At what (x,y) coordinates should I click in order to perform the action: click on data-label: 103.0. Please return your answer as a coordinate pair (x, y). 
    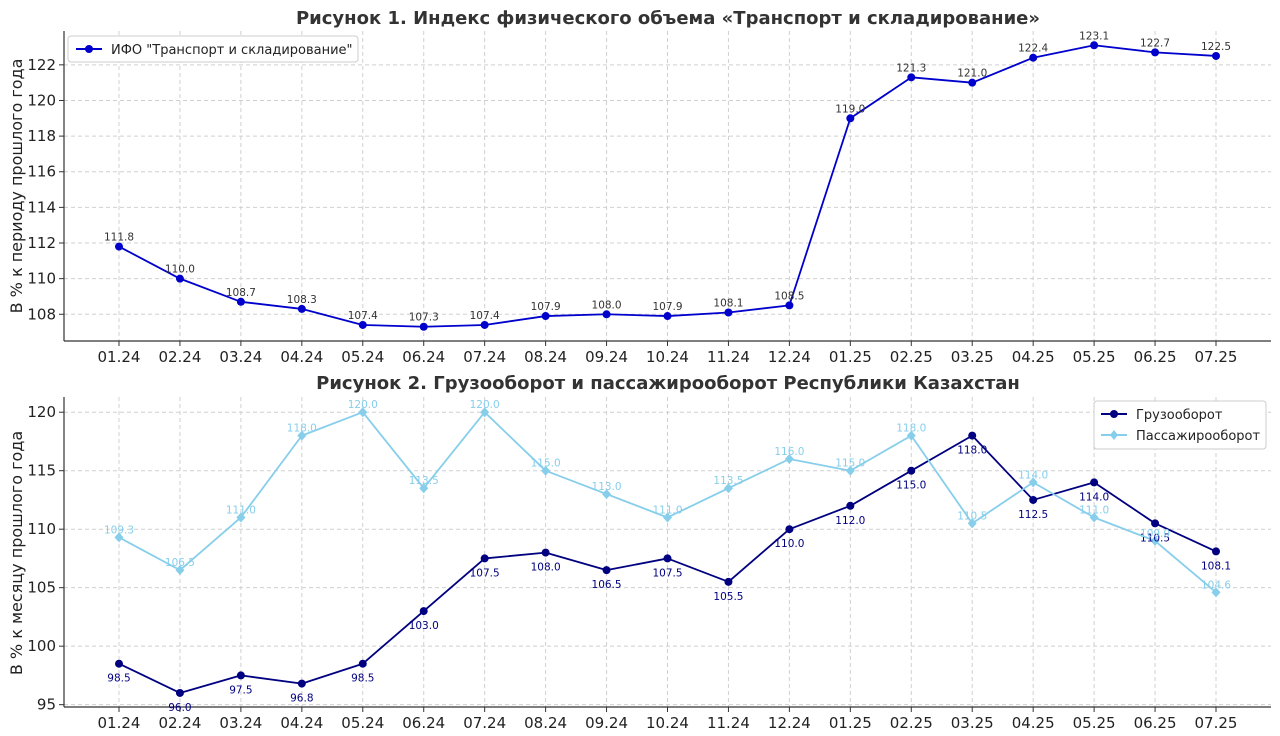
    Looking at the image, I should click on (424, 626).